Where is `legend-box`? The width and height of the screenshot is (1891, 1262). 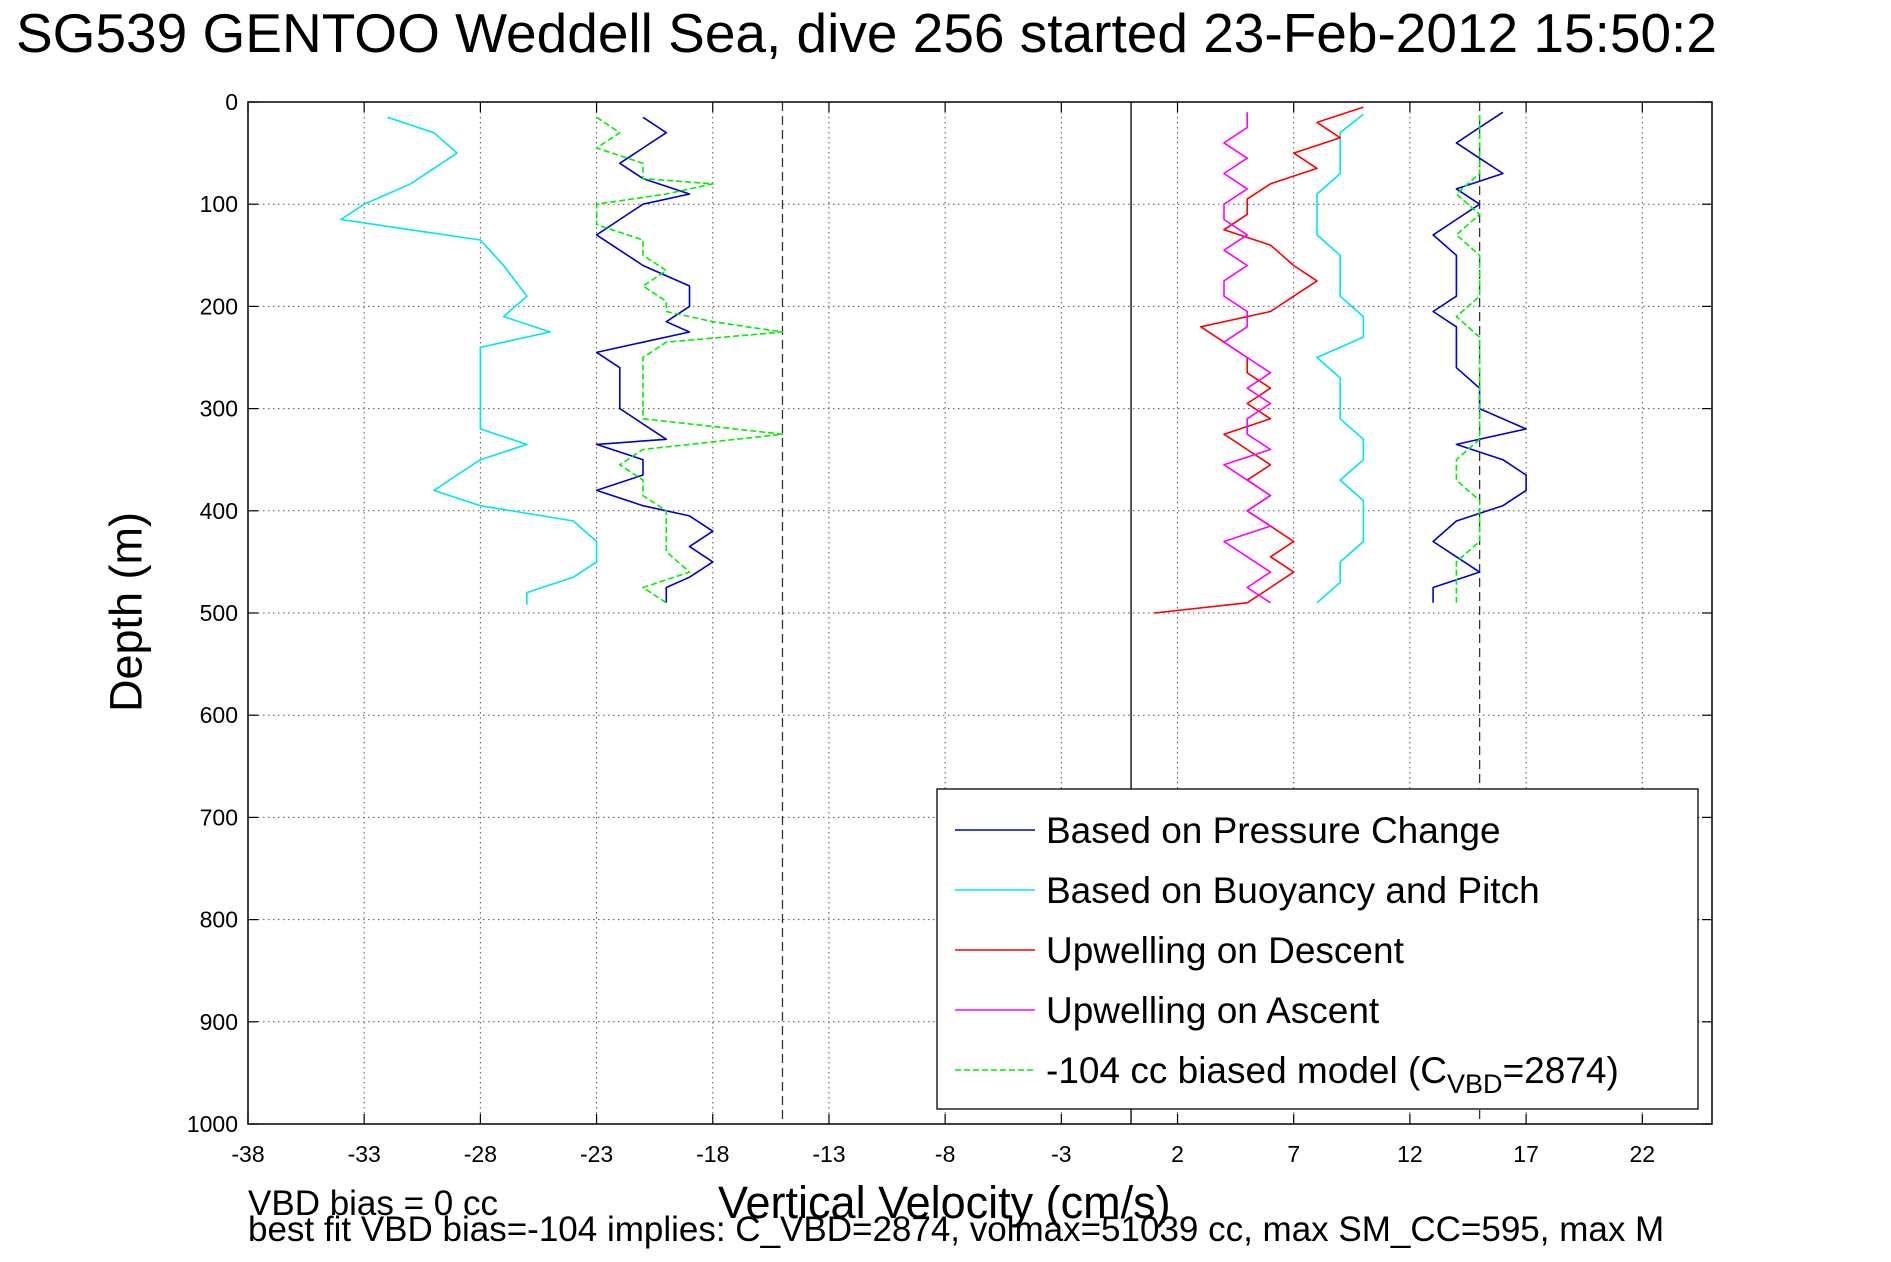
legend-box is located at coordinates (1317, 949).